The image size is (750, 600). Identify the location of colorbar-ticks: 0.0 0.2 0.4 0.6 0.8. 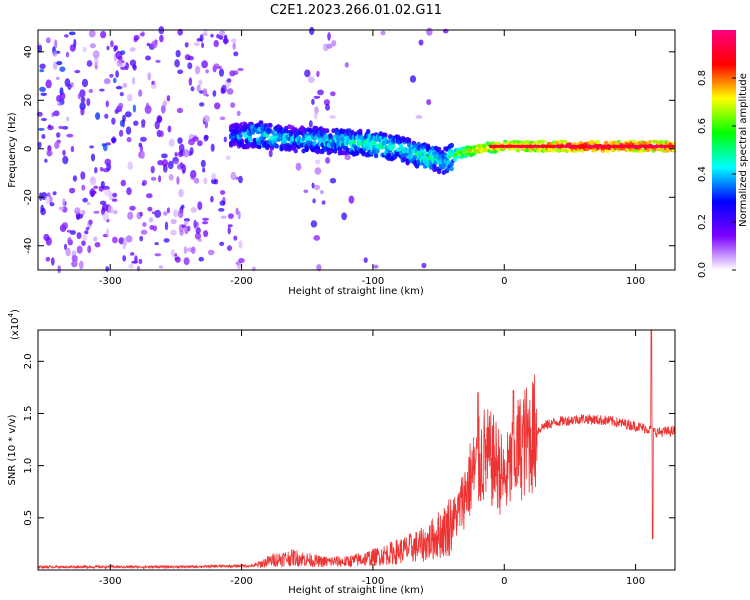
(716, 174).